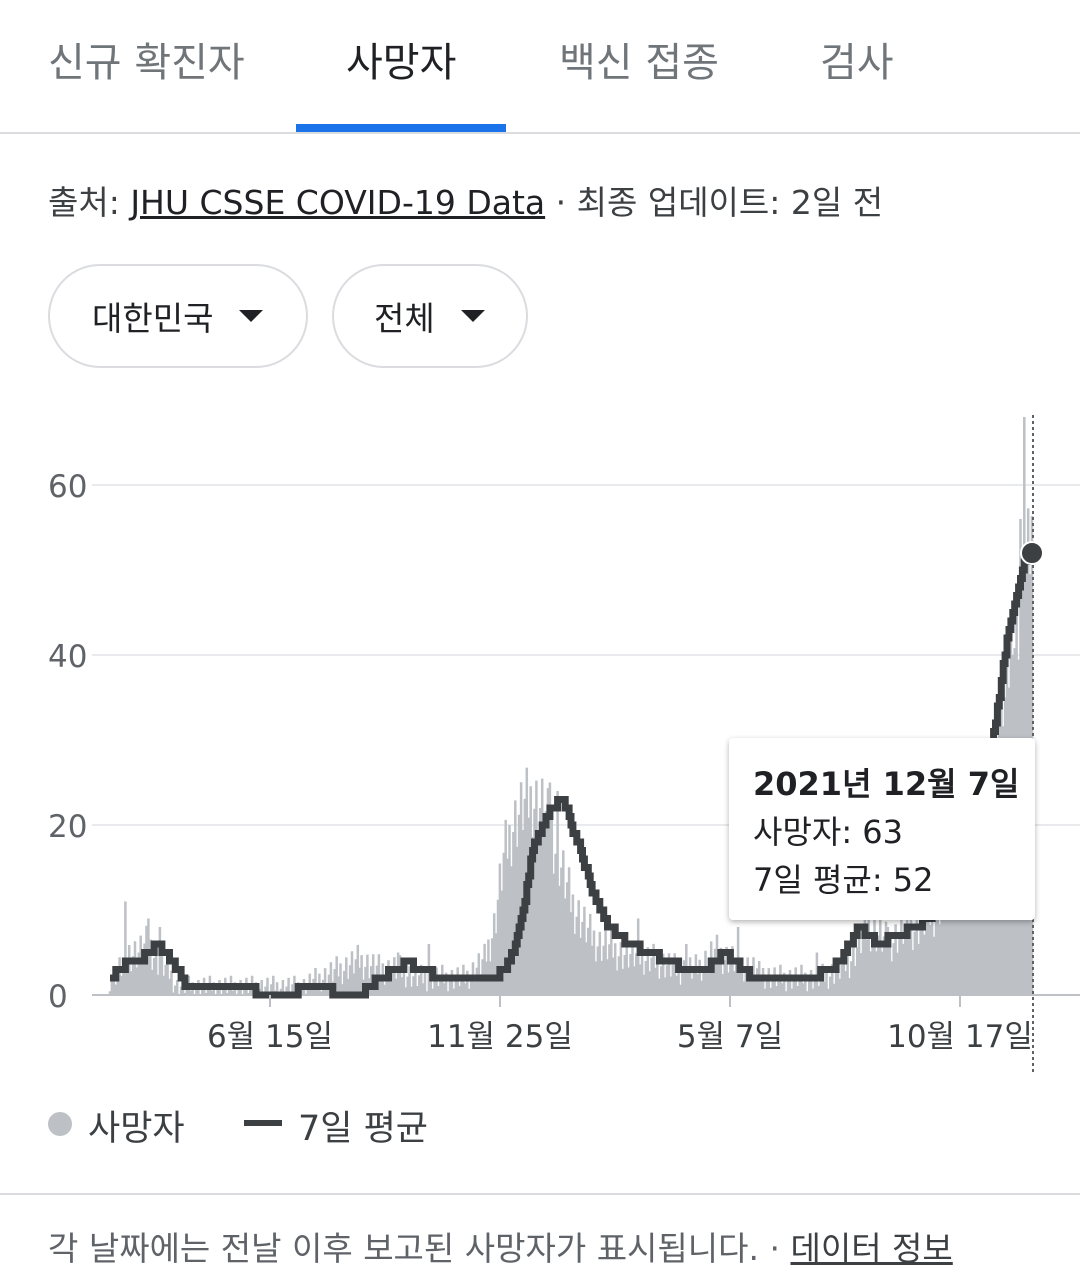  I want to click on range-dropdown: 전체, so click(430, 316).